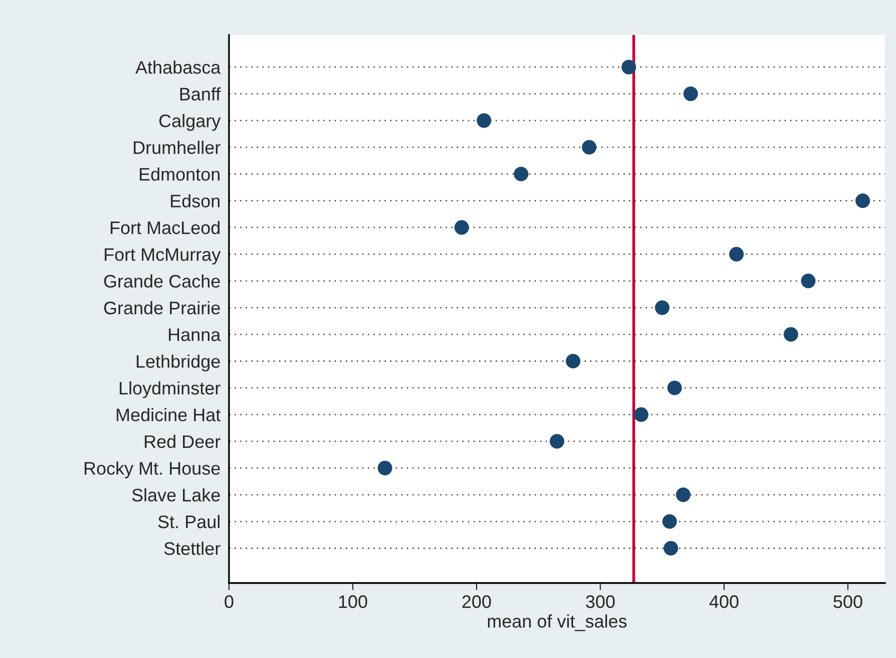 This screenshot has width=896, height=658. I want to click on y-tick-label: Medicine Hat, so click(168, 415).